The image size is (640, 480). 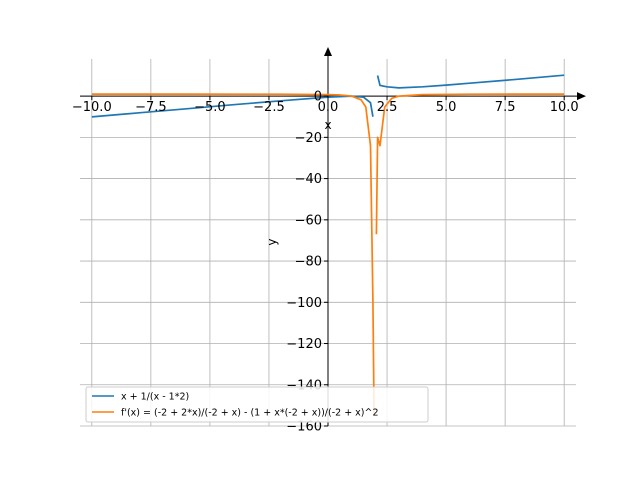 What do you see at coordinates (308, 220) in the screenshot?
I see `y-tick-label: −60` at bounding box center [308, 220].